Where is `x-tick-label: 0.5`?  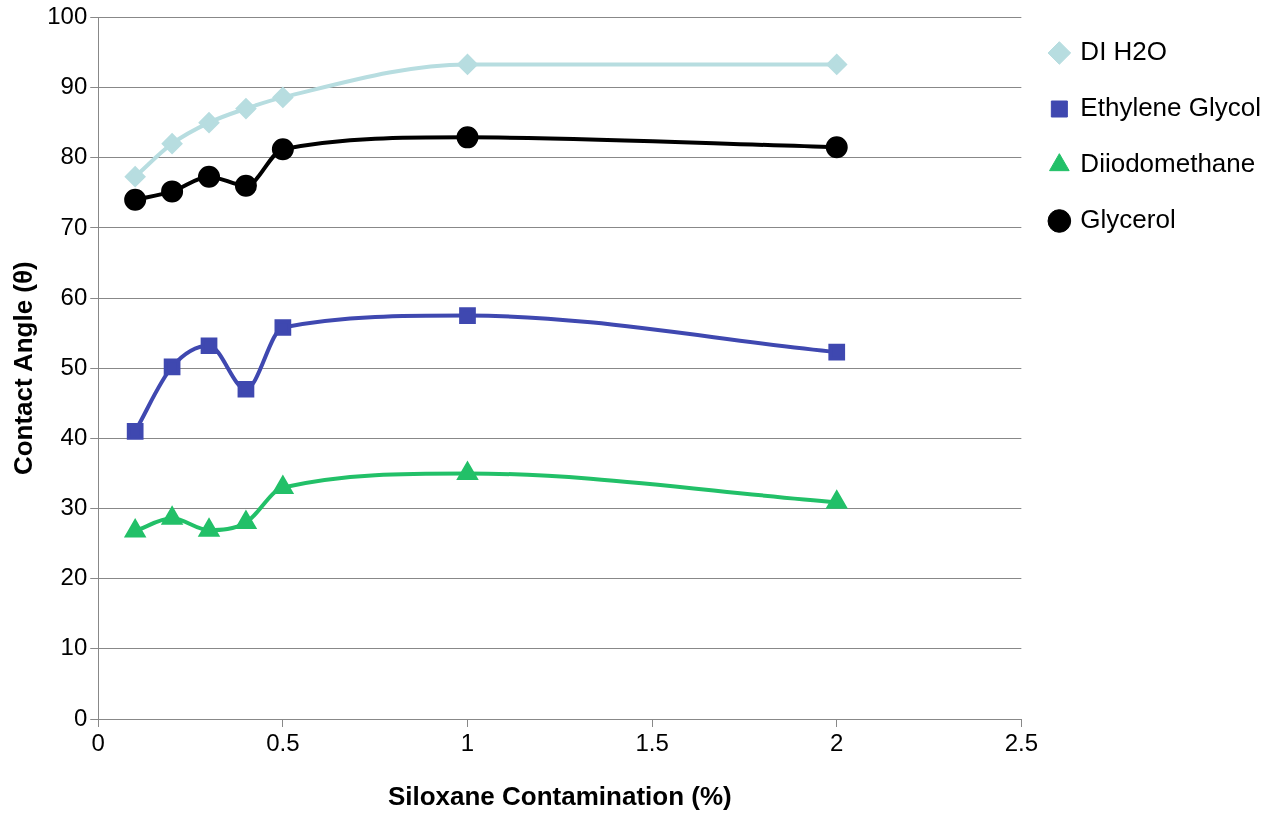
x-tick-label: 0.5 is located at coordinates (283, 743).